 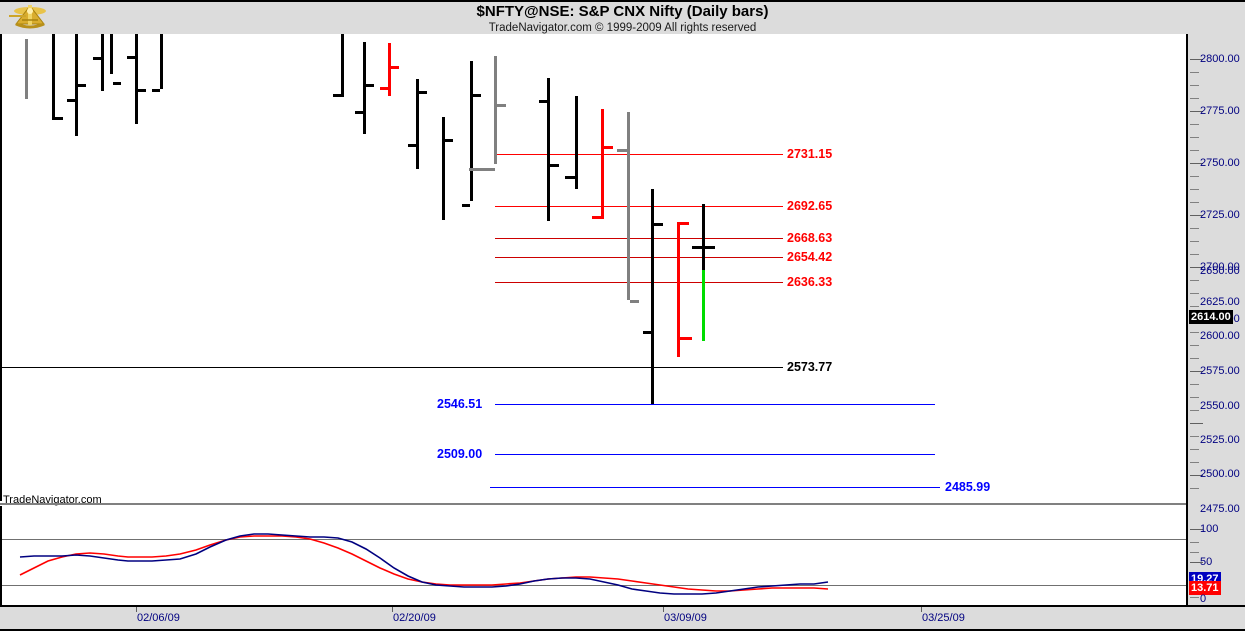 What do you see at coordinates (810, 154) in the screenshot?
I see `level-label-2731: 2731.15` at bounding box center [810, 154].